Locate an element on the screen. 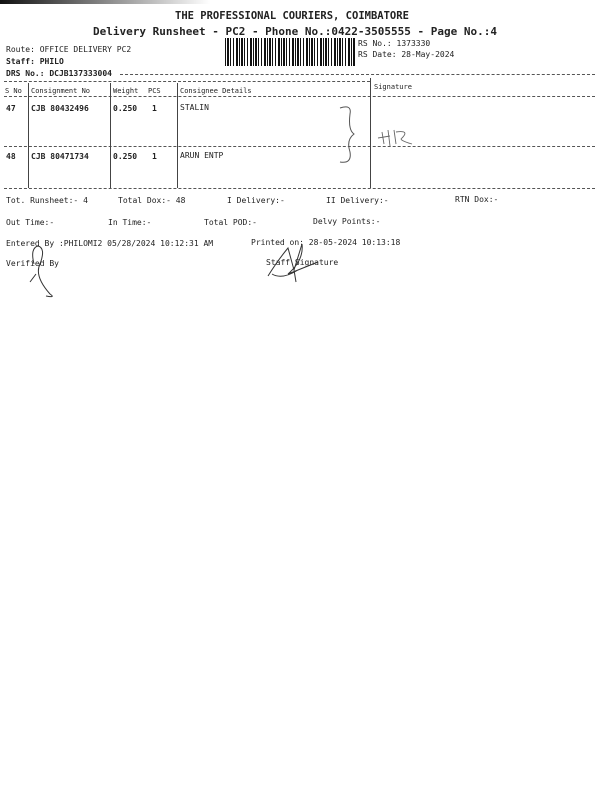 Image resolution: width=600 pixels, height=800 pixels. handwritten-signature is located at coordinates (376, 134).